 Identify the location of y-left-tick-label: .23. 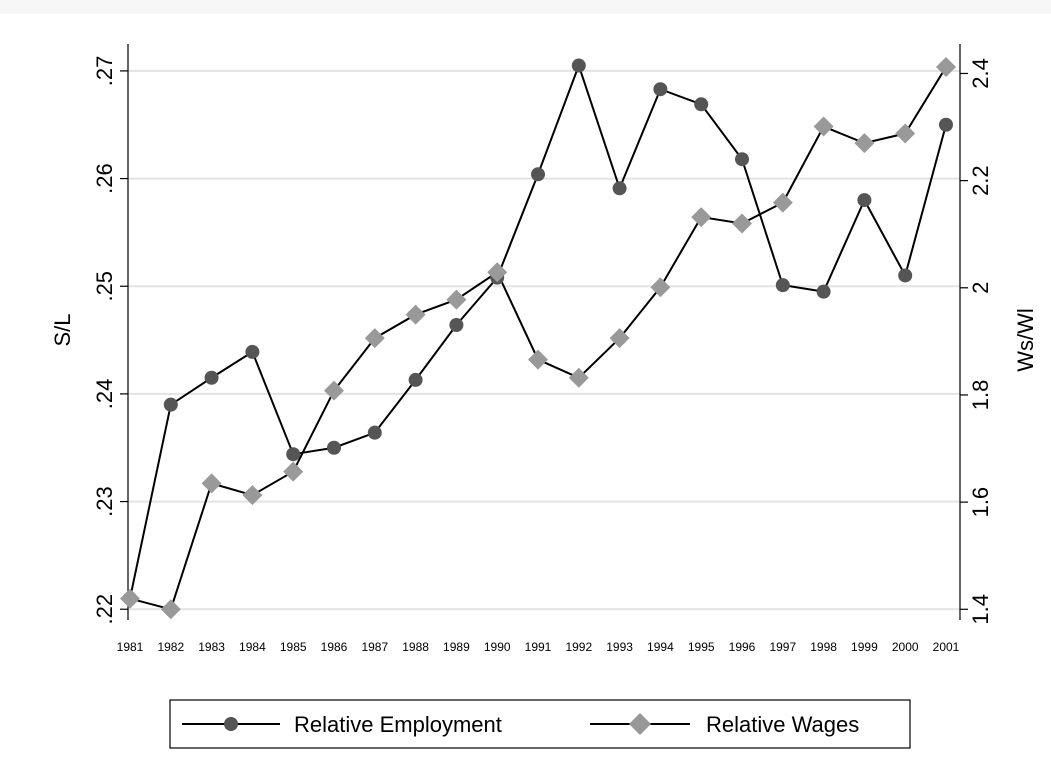
(104, 501).